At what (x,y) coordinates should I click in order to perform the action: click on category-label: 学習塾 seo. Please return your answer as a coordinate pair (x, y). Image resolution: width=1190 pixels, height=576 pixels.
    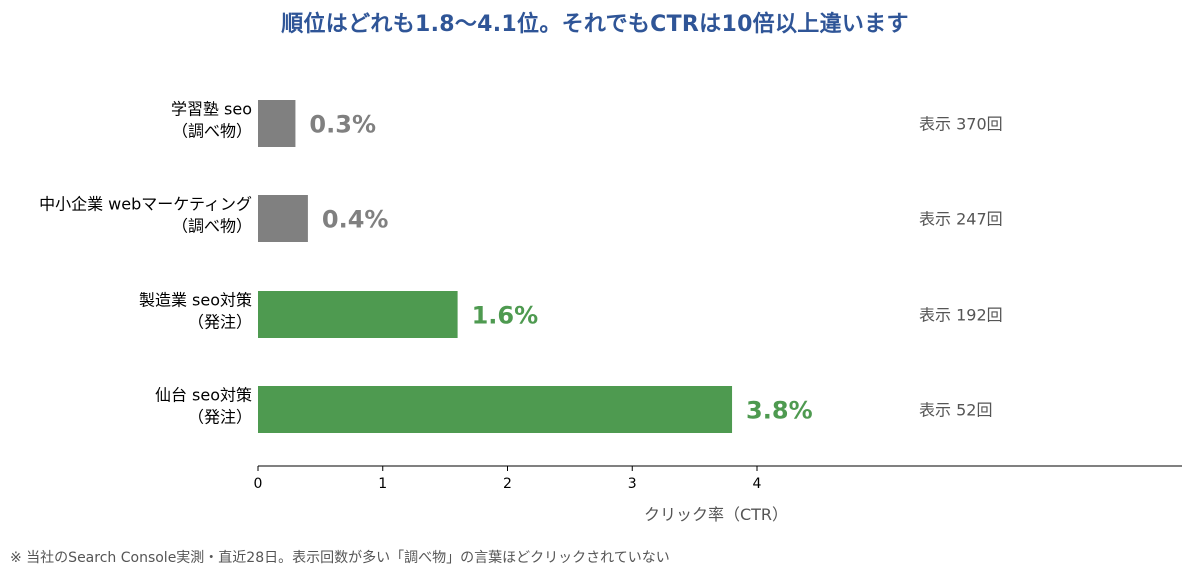
    Looking at the image, I should click on (211, 109).